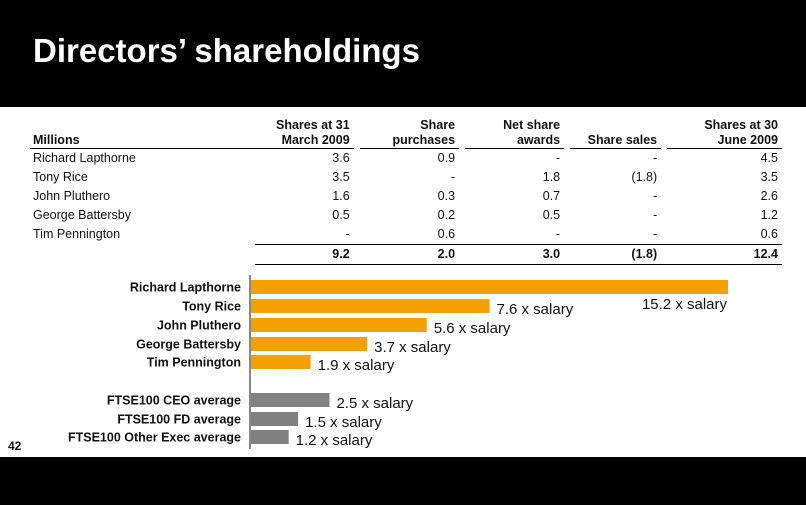 The width and height of the screenshot is (806, 505). Describe the element at coordinates (769, 158) in the screenshot. I see `cell-shares-june: 4.5` at that location.